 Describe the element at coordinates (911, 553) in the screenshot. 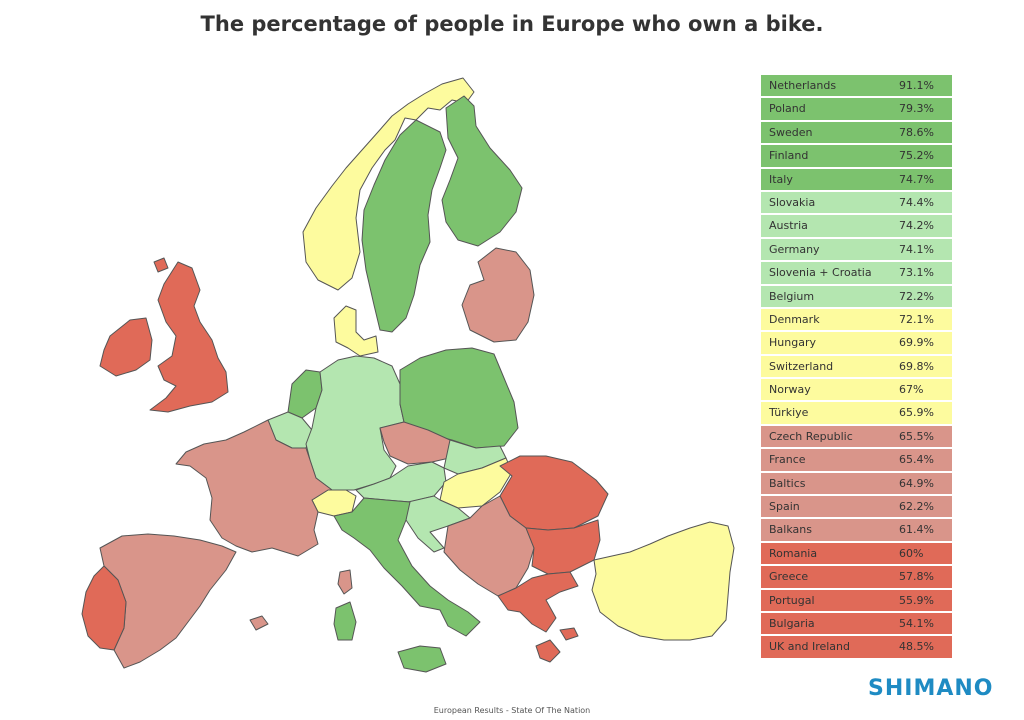

I see `legend-value: 60%` at that location.